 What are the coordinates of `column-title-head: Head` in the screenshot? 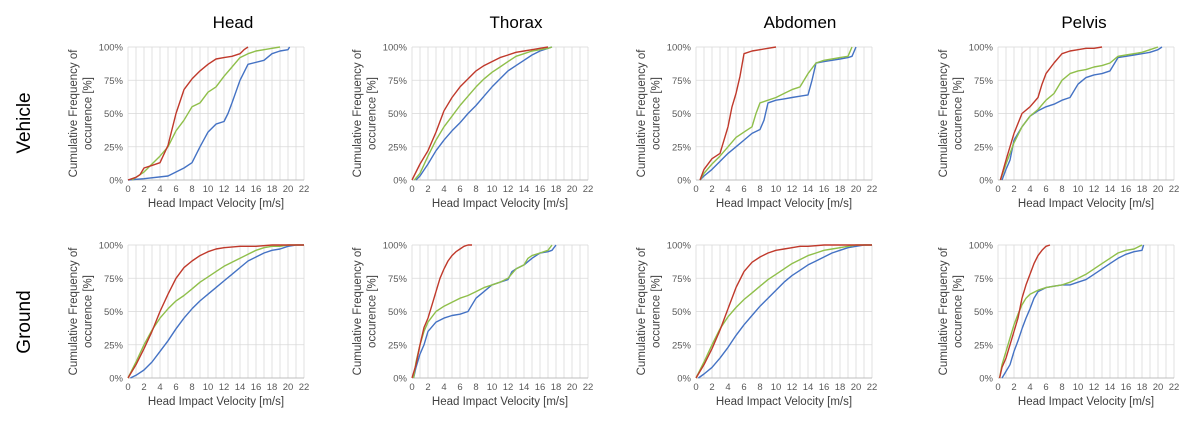 It's located at (233, 22).